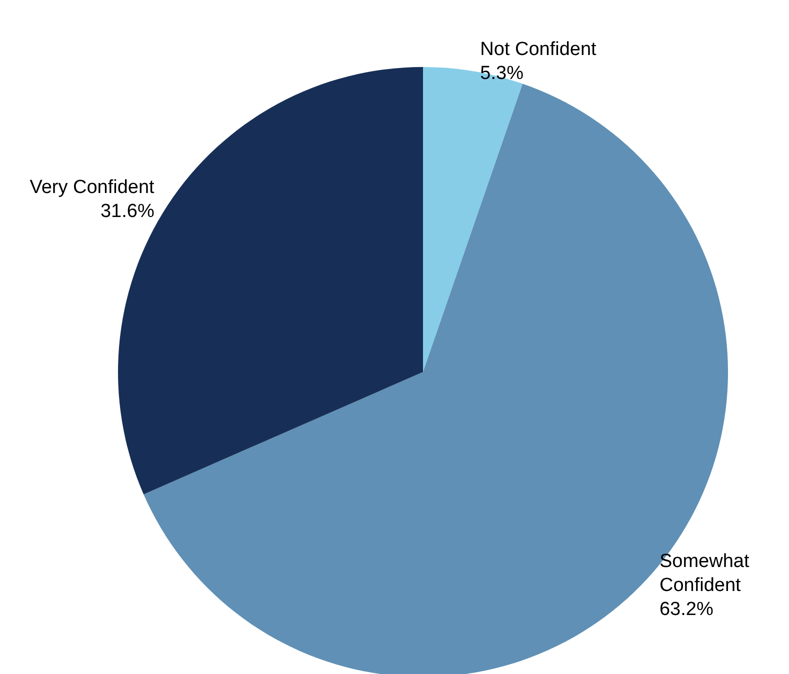  I want to click on data-label: 5.3%, so click(502, 73).